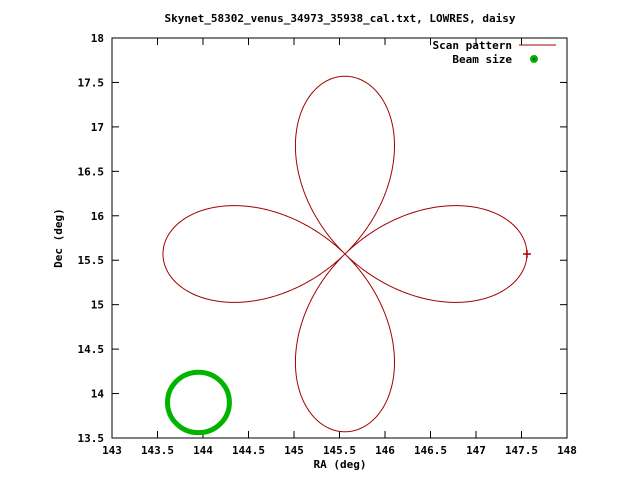  What do you see at coordinates (91, 82) in the screenshot?
I see `y-tick-label: 17.5` at bounding box center [91, 82].